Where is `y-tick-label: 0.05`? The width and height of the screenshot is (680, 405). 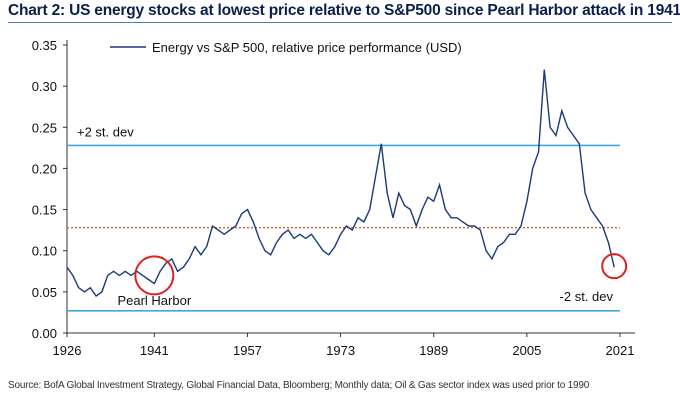
y-tick-label: 0.05 is located at coordinates (44, 292).